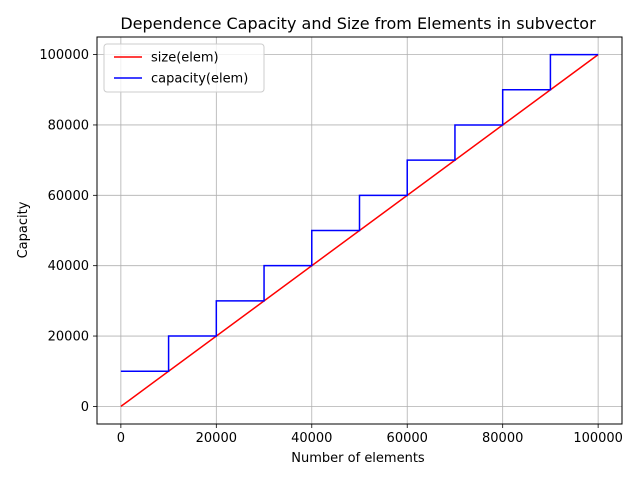  What do you see at coordinates (199, 79) in the screenshot?
I see `legend-label: capacity(elem)` at bounding box center [199, 79].